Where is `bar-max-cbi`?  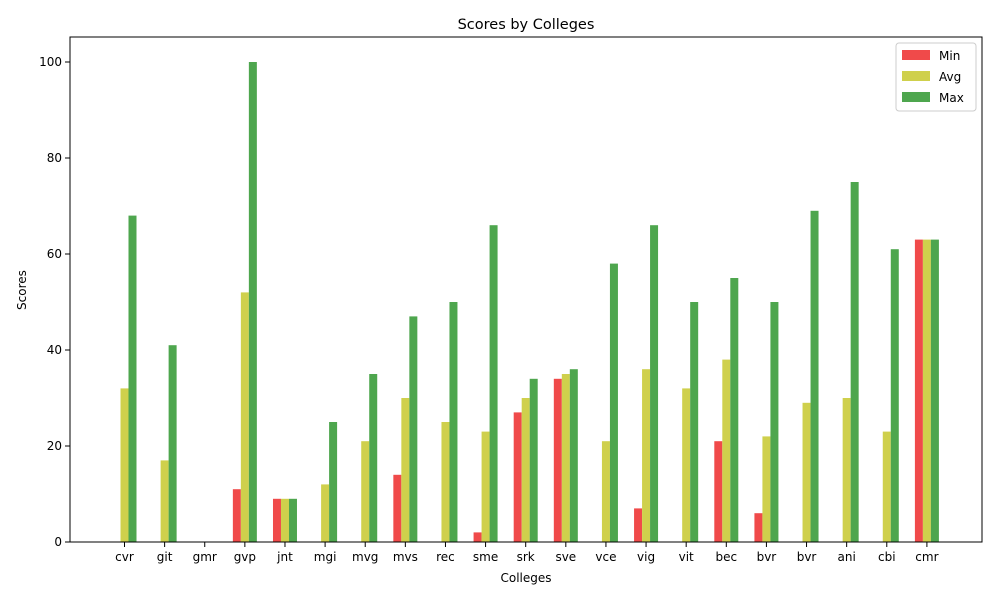
bar-max-cbi is located at coordinates (894, 395).